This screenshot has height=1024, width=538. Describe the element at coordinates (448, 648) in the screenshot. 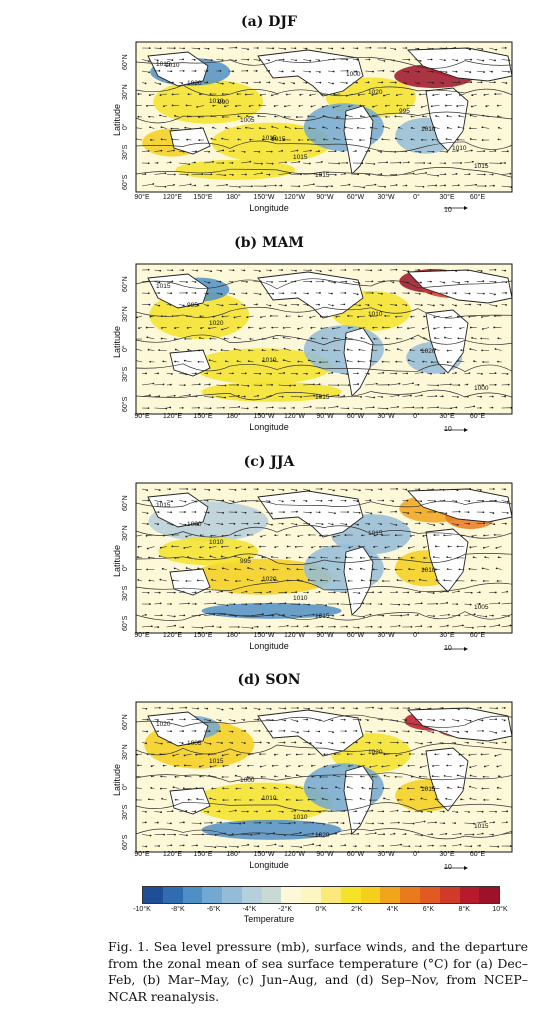

I see `wind-scale-c: 10` at that location.